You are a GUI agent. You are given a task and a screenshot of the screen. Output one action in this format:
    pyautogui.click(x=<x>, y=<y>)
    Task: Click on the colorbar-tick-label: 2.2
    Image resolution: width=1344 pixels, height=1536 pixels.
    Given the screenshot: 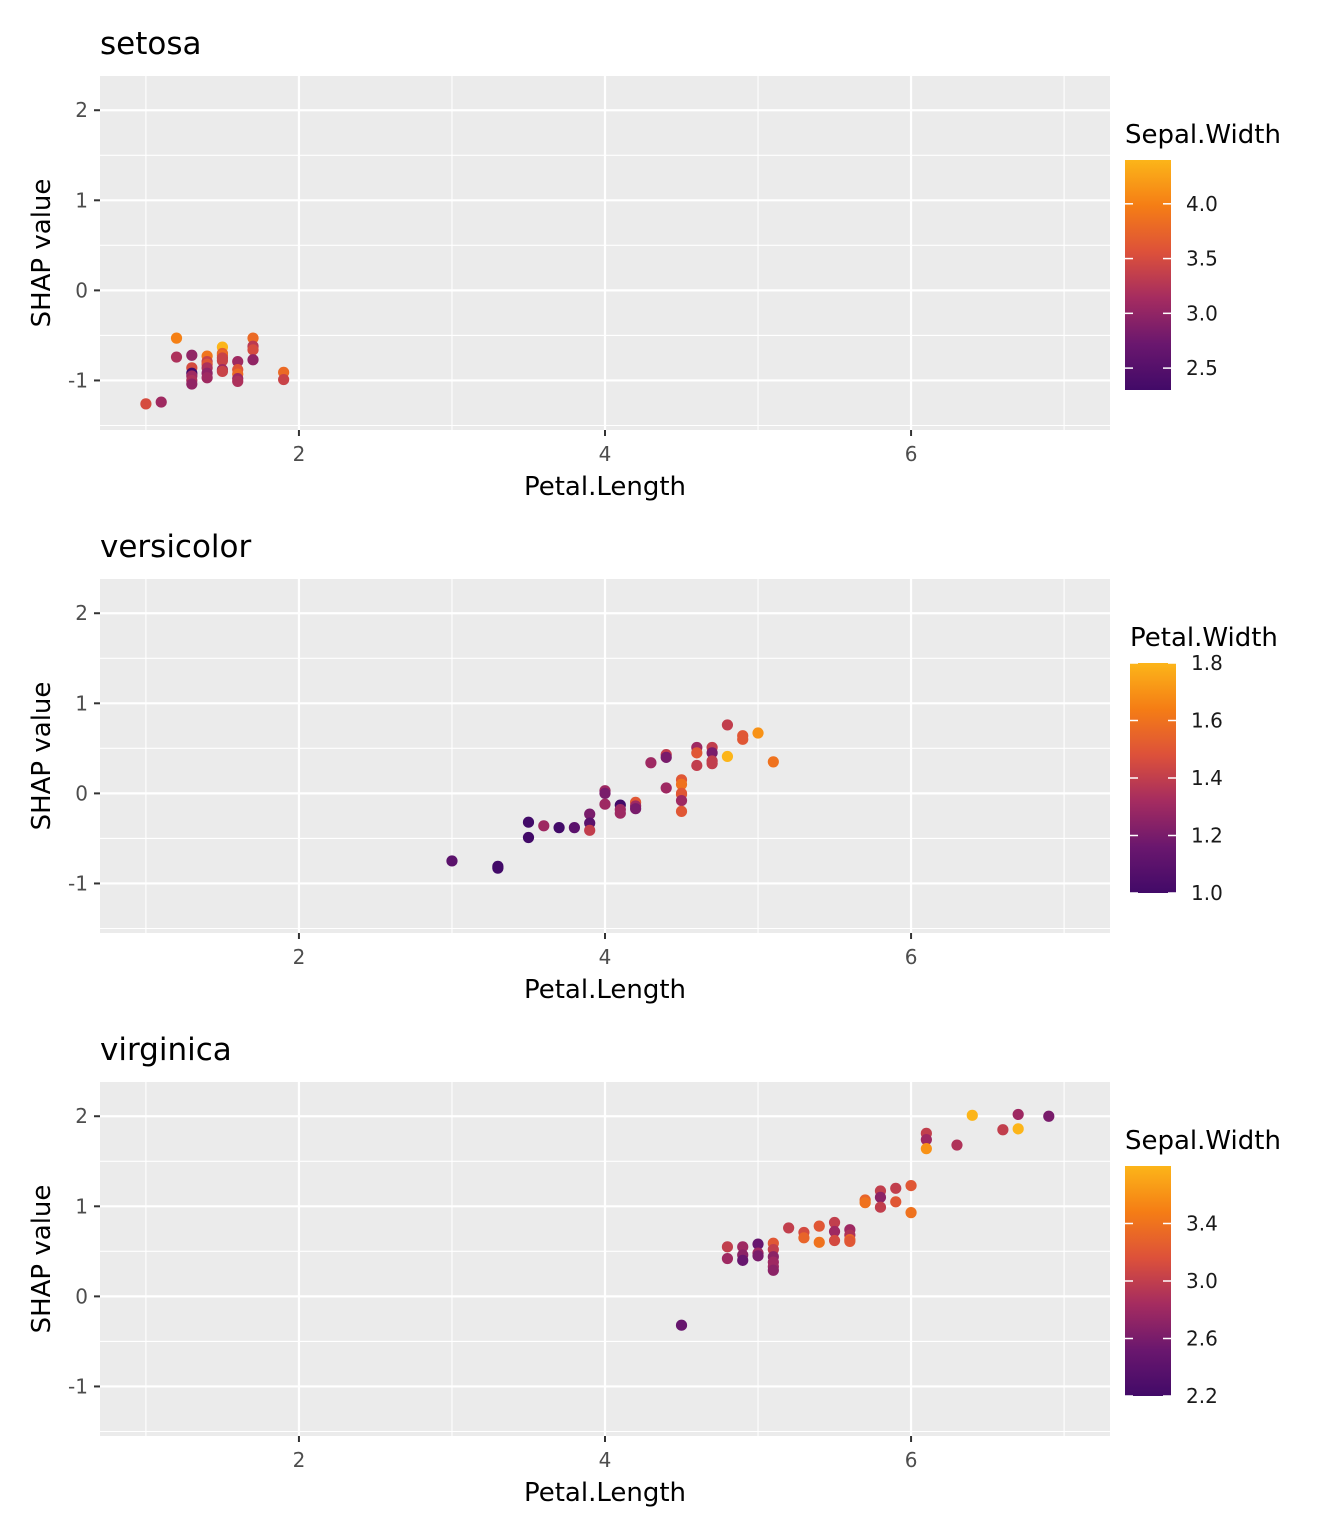 What is the action you would take?
    pyautogui.click(x=1202, y=1396)
    